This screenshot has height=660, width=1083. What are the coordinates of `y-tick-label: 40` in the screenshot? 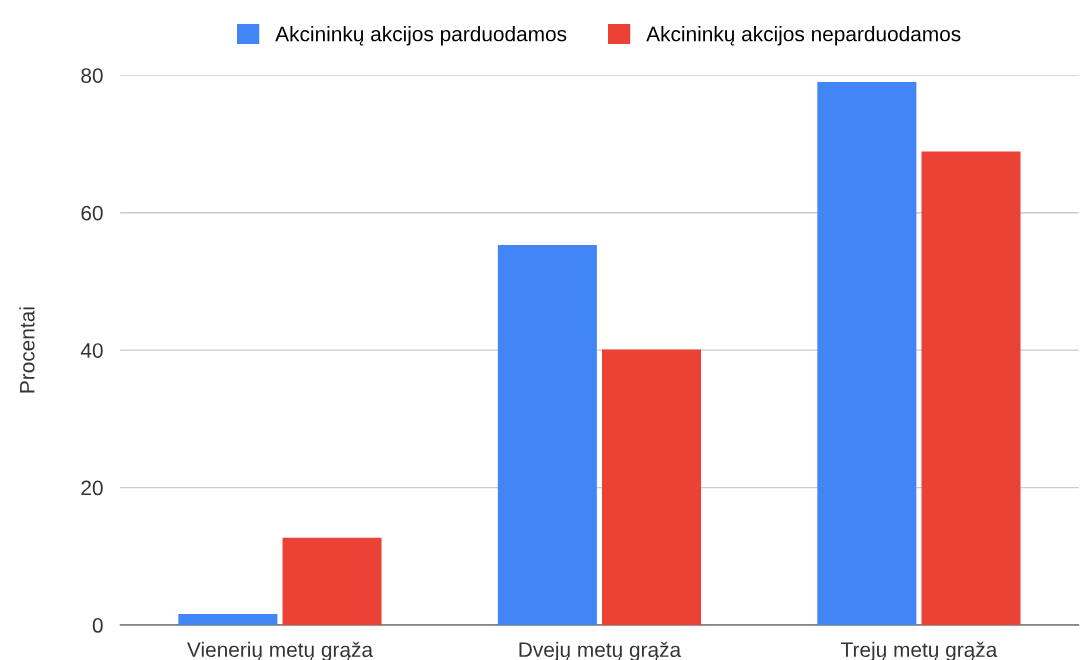 It's located at (91, 350).